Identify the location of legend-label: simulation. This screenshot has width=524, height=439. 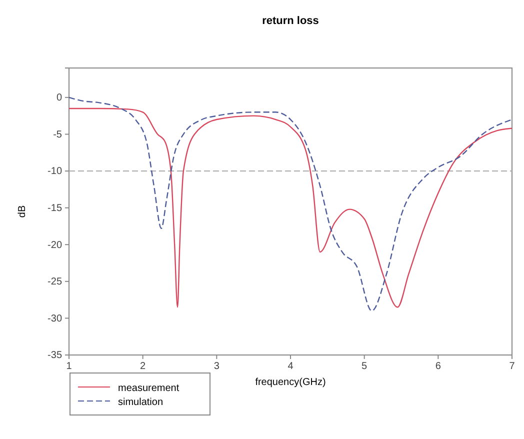
(141, 402).